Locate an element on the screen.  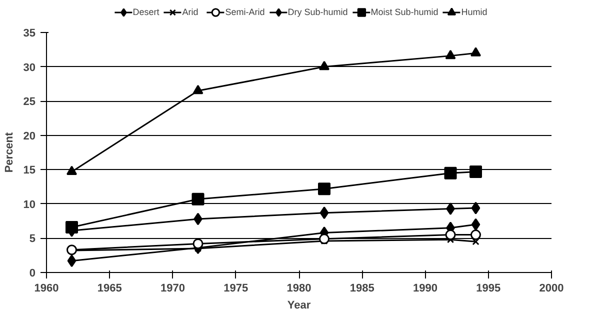
x-tick-label: 1975 is located at coordinates (236, 288).